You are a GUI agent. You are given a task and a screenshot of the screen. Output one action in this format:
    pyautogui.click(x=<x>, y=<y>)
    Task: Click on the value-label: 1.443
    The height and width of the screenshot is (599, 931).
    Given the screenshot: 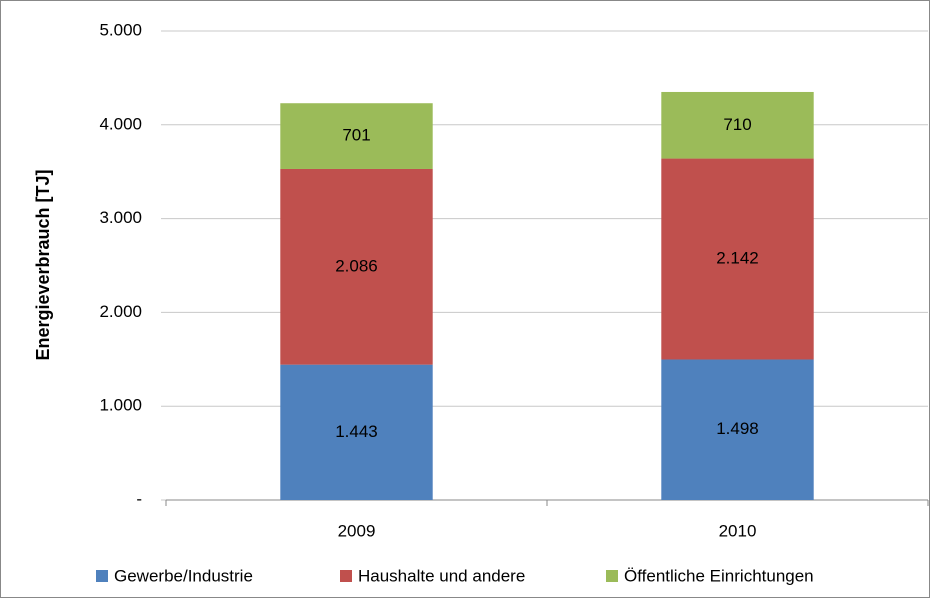 What is the action you would take?
    pyautogui.click(x=356, y=431)
    